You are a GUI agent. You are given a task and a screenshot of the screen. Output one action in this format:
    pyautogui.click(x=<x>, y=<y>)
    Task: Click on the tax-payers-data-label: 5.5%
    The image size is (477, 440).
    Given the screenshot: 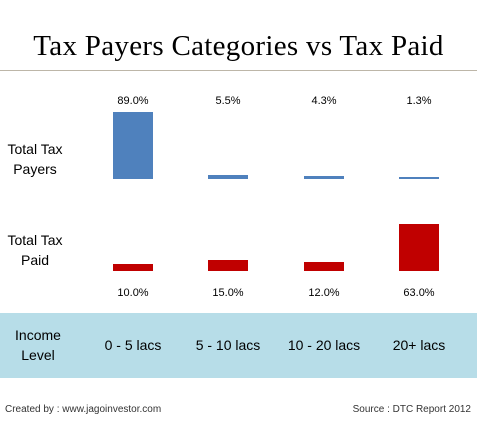 What is the action you would take?
    pyautogui.click(x=228, y=101)
    